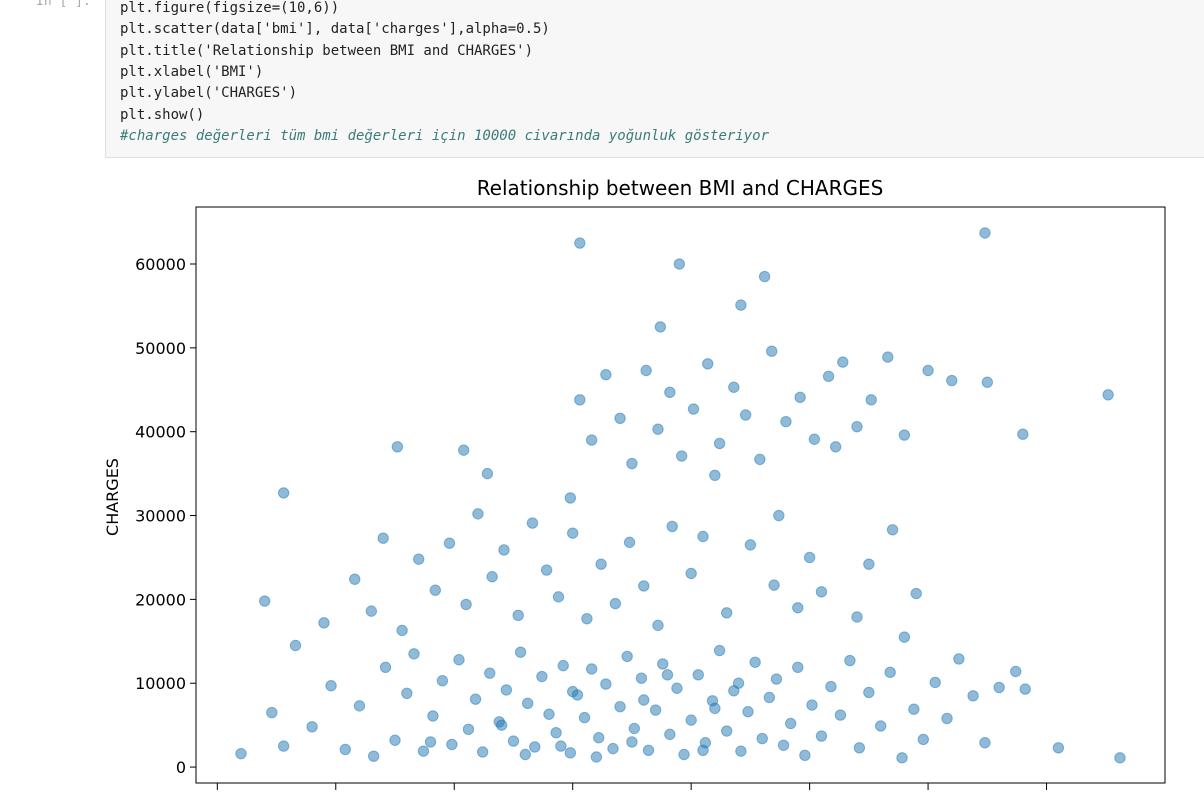 This screenshot has width=1204, height=792. I want to click on code-line: plt.show(), so click(162, 114).